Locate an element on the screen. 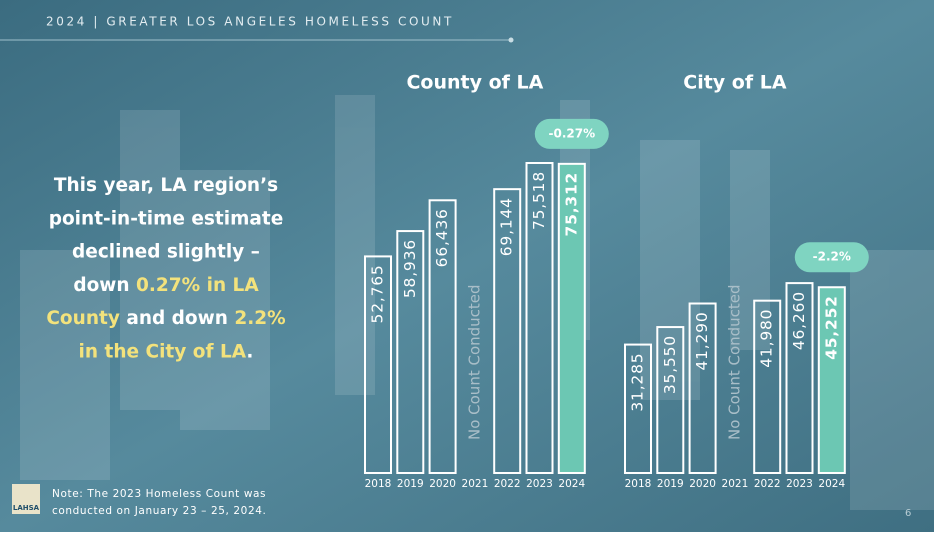  value-label: 45,252 is located at coordinates (831, 327).